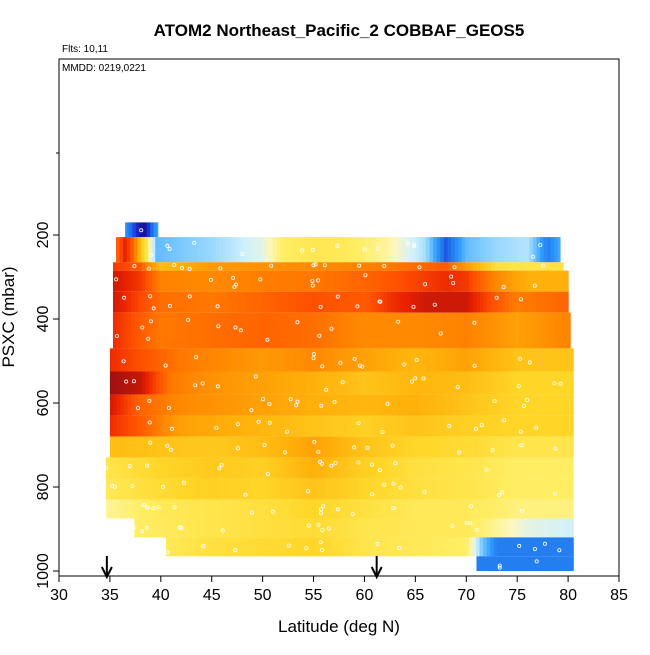 The image size is (650, 655). I want to click on x-tick-label-85: 85, so click(619, 595).